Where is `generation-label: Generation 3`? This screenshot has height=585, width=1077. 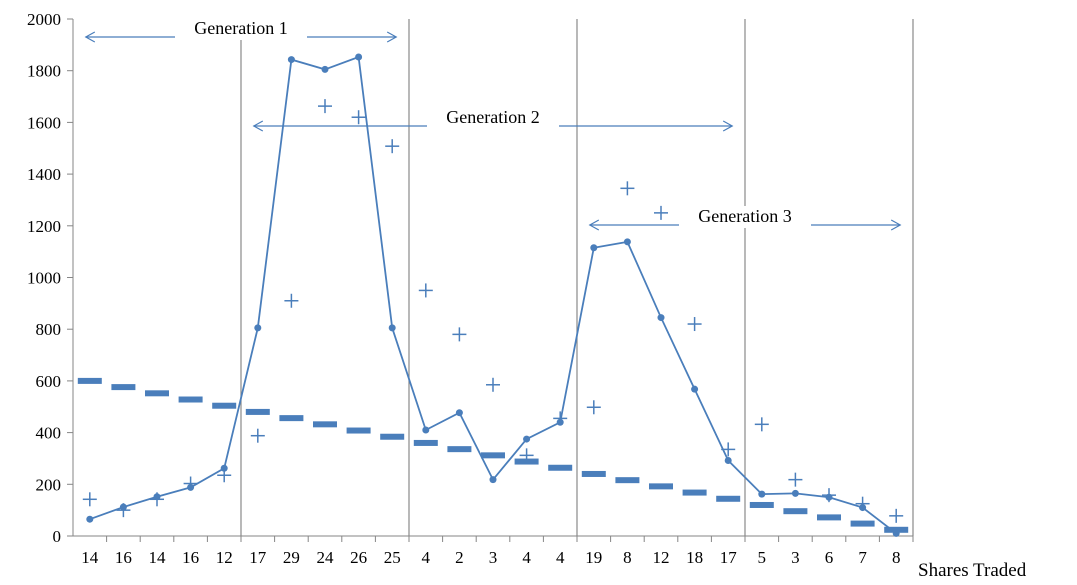 generation-label: Generation 3 is located at coordinates (744, 216).